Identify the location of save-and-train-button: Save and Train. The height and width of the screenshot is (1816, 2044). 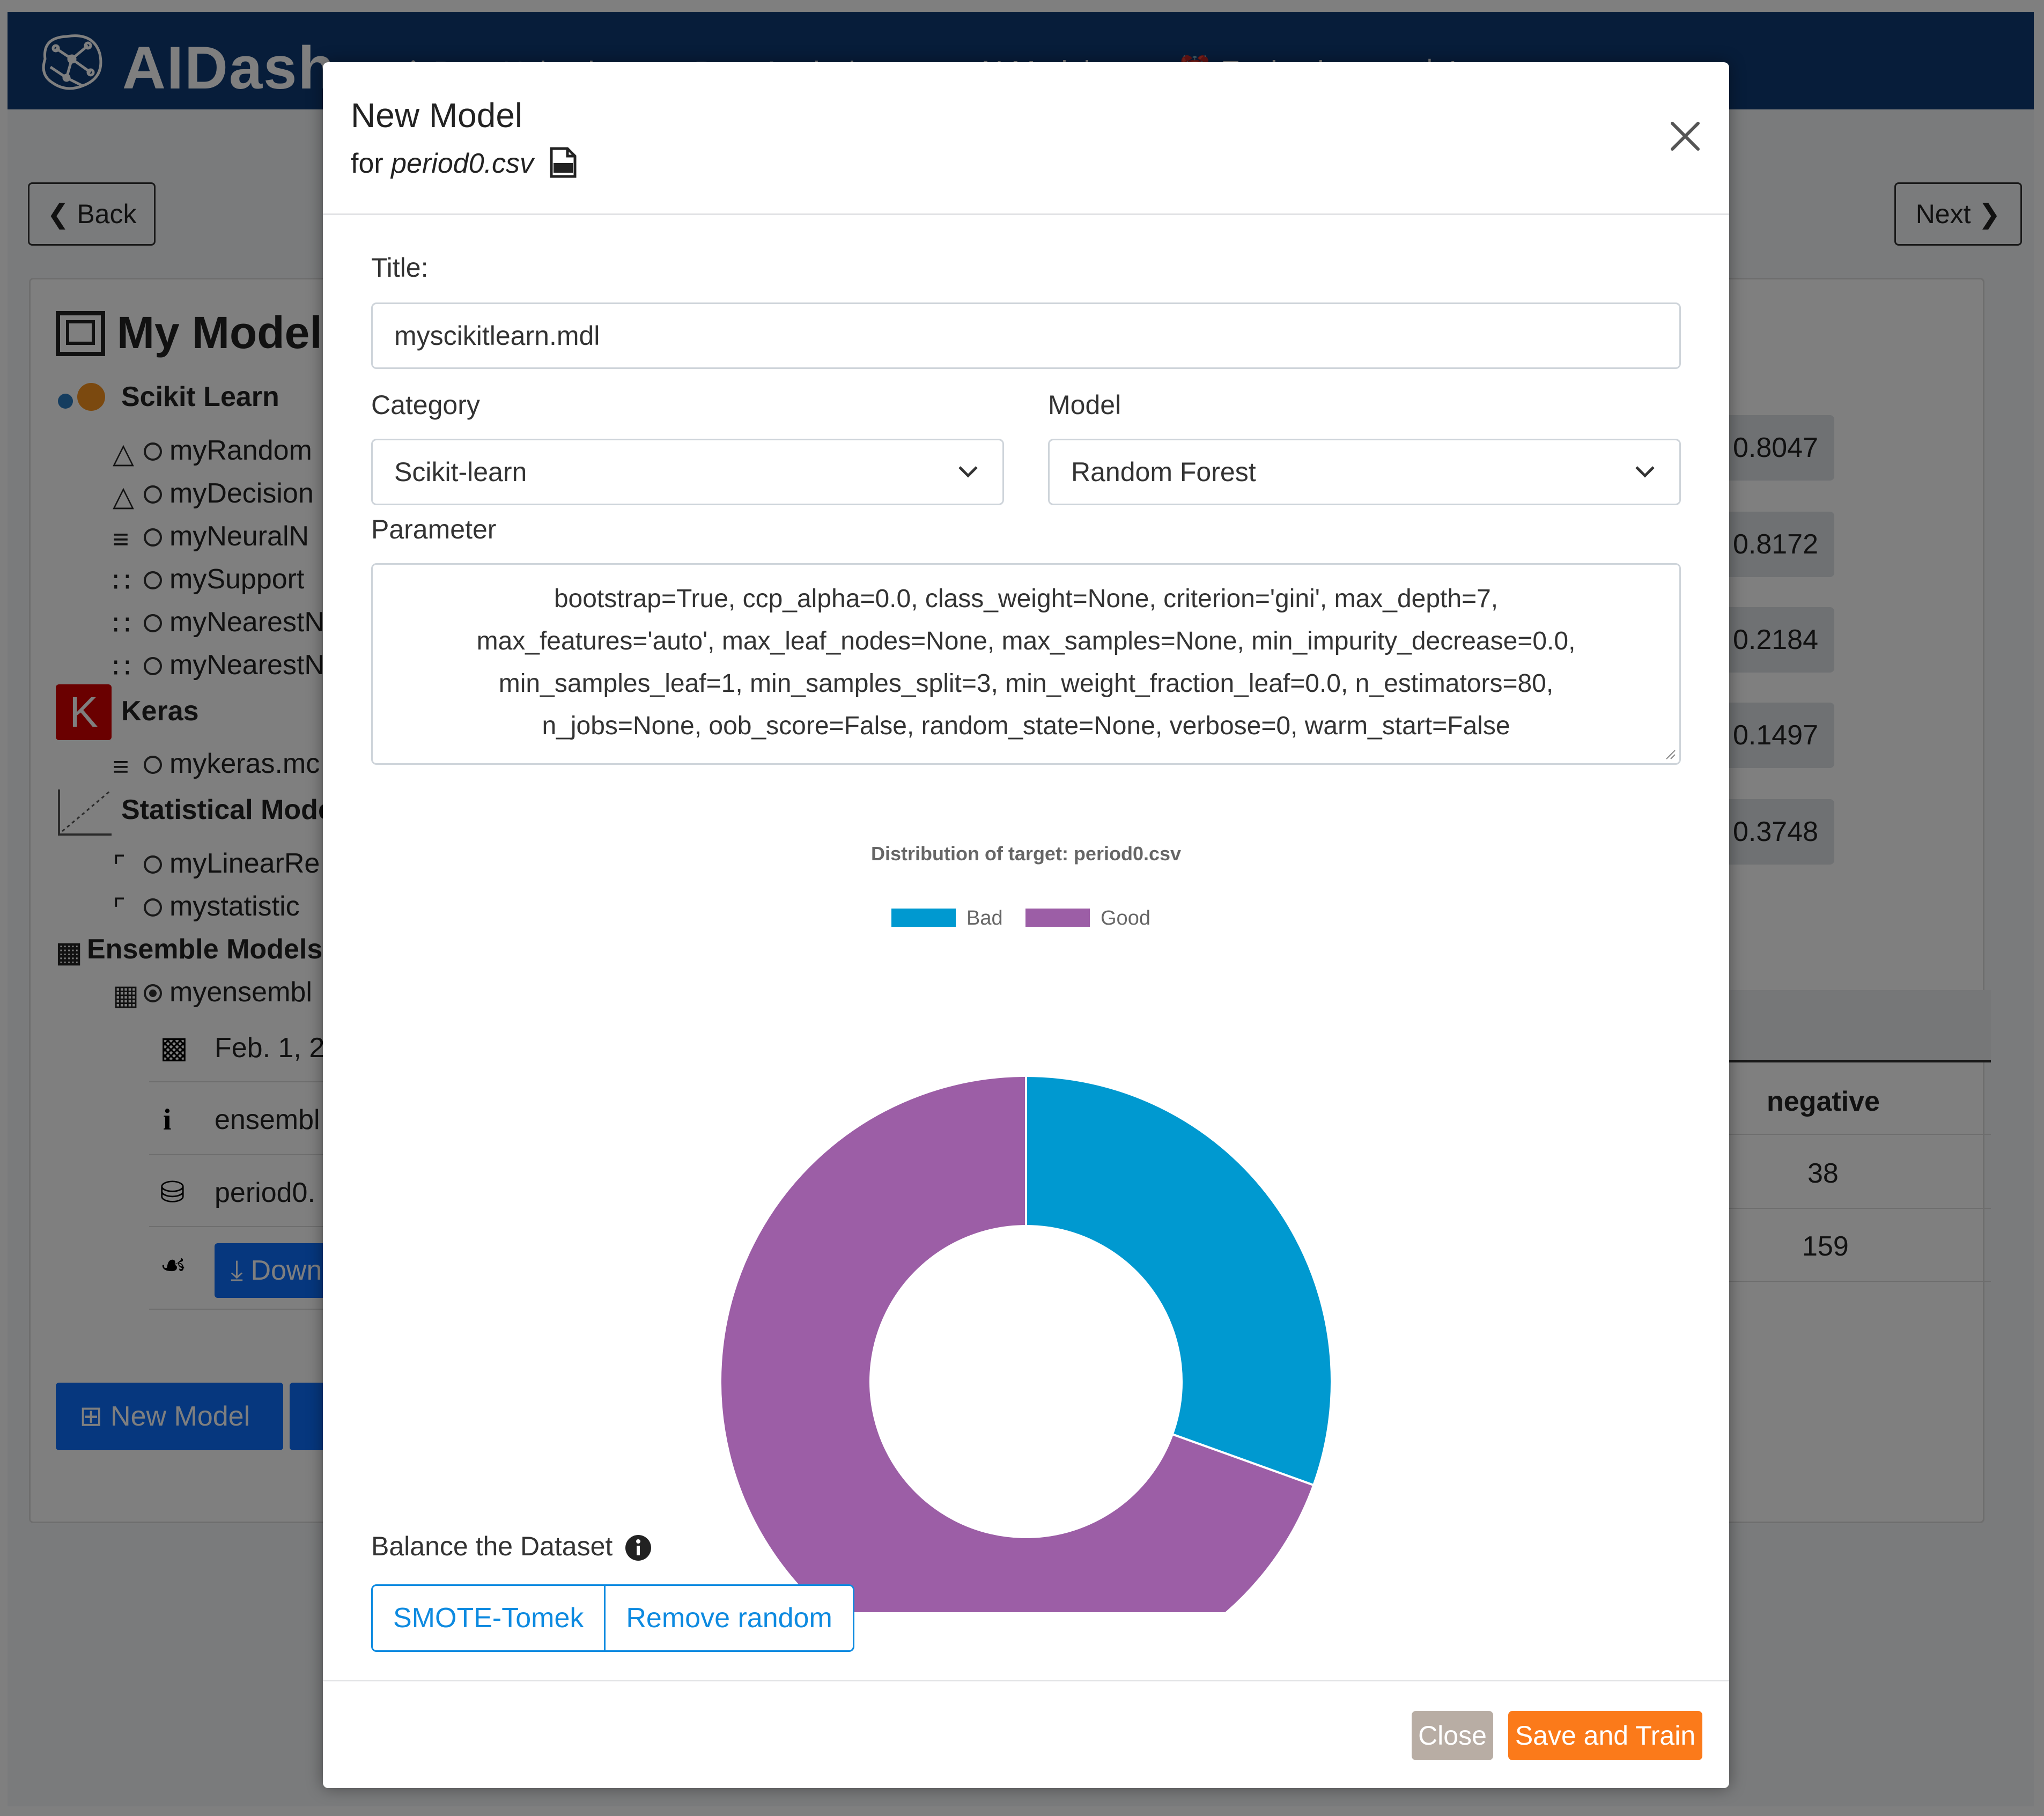
(1605, 1735).